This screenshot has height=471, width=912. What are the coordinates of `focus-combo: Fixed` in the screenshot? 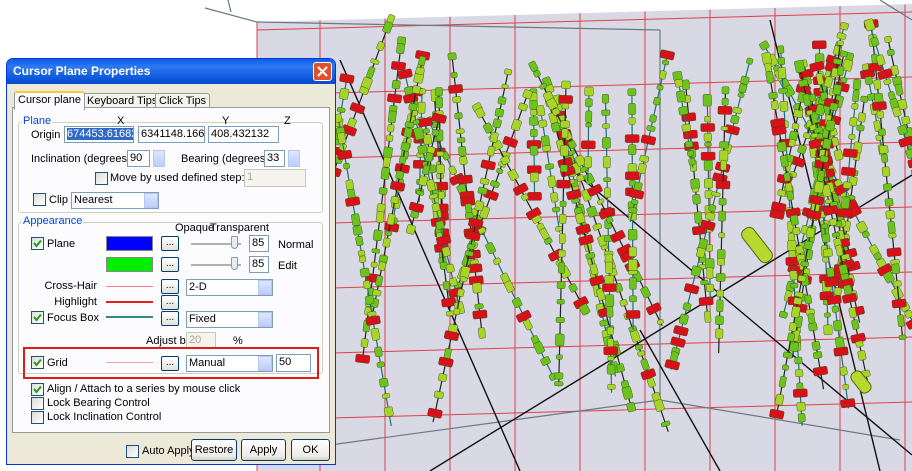 It's located at (229, 319).